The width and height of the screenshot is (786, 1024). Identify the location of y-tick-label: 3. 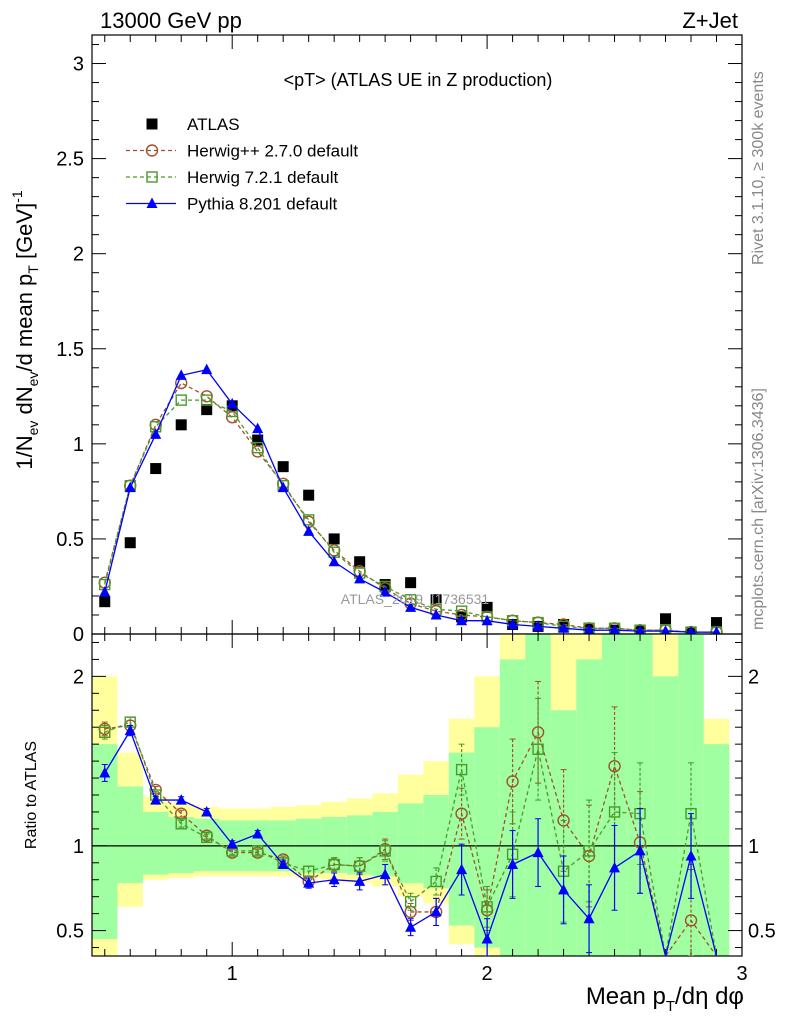
(78, 65).